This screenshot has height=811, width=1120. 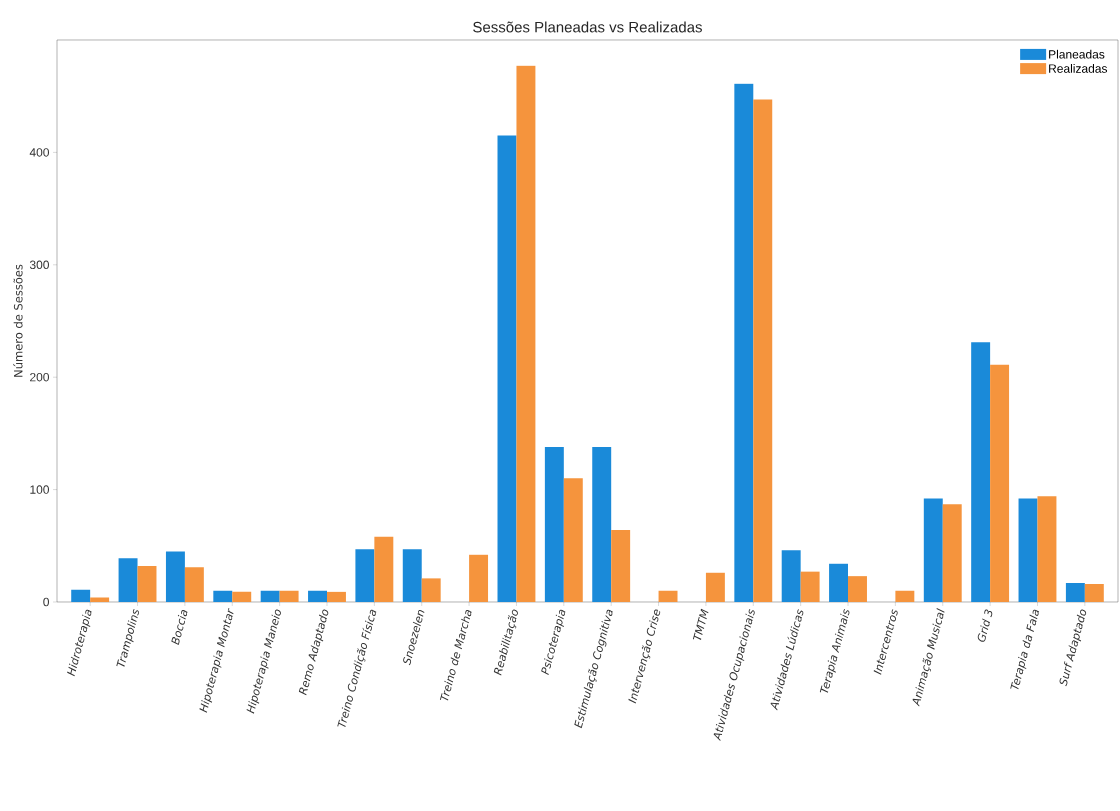 I want to click on y-tick-label: 400, so click(x=39, y=152).